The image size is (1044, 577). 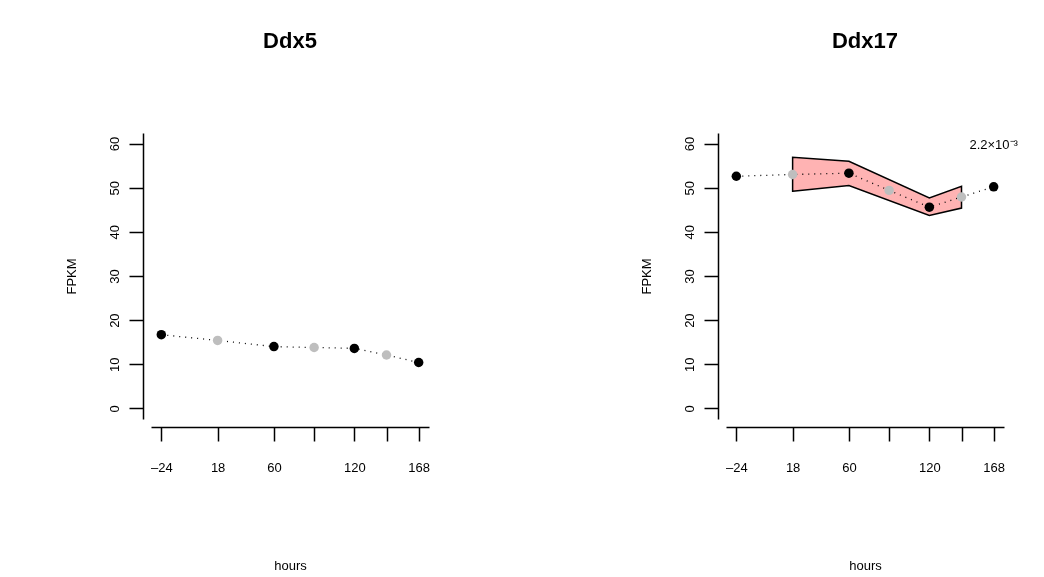 I want to click on annotation: 2.2×10⁻³, so click(x=994, y=144).